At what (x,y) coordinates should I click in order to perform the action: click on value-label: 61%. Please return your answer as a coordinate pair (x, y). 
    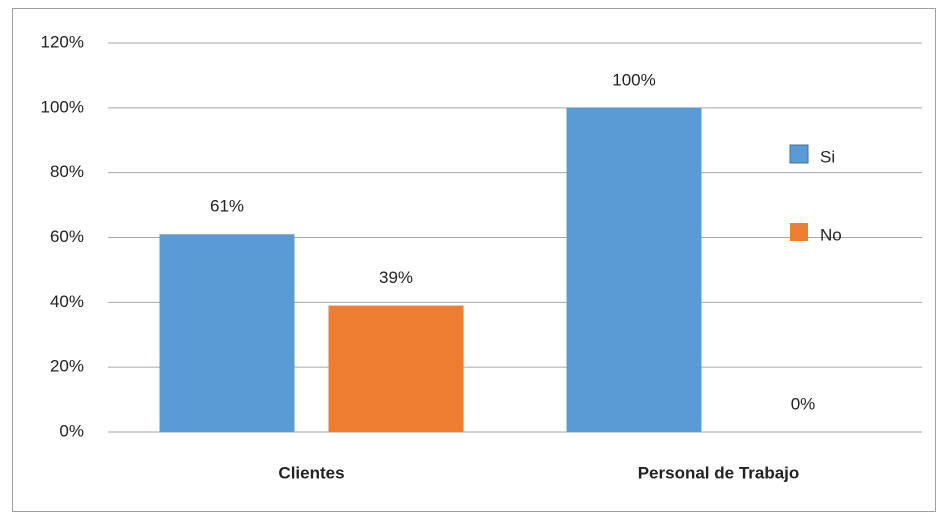
    Looking at the image, I should click on (227, 206).